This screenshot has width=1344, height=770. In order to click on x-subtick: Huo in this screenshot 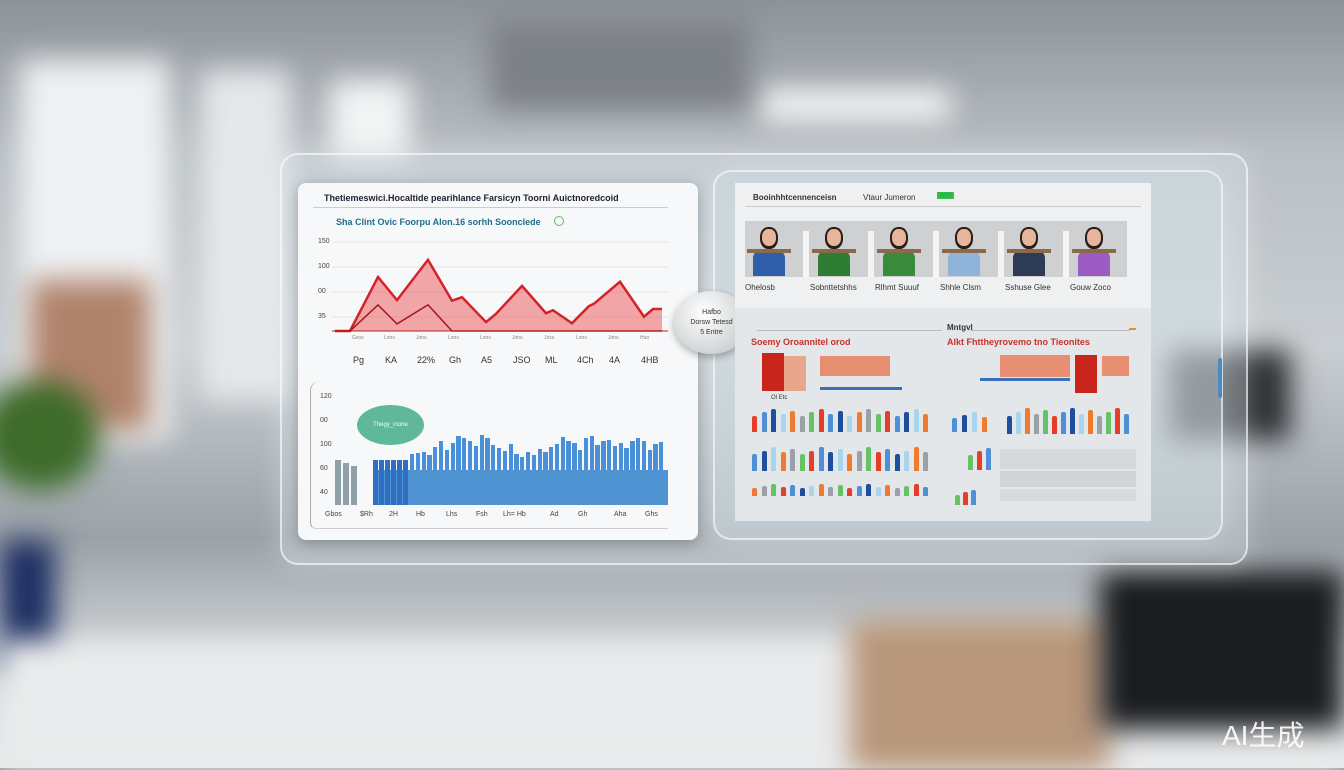, I will do `click(645, 338)`.